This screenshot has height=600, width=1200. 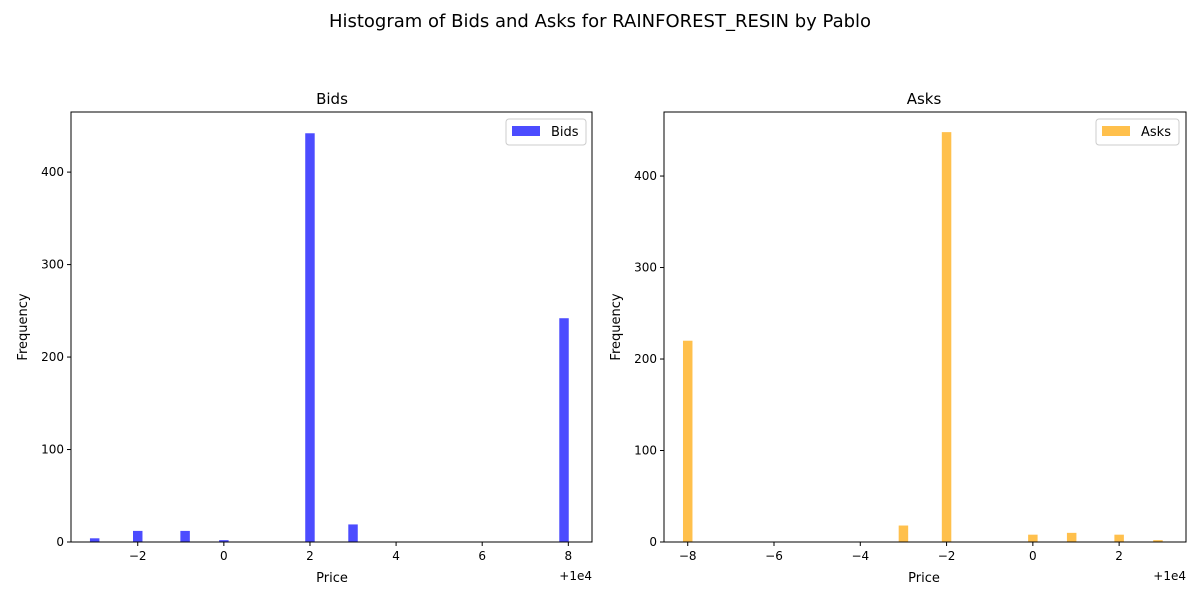 I want to click on bids-legend-swatch, so click(x=526, y=131).